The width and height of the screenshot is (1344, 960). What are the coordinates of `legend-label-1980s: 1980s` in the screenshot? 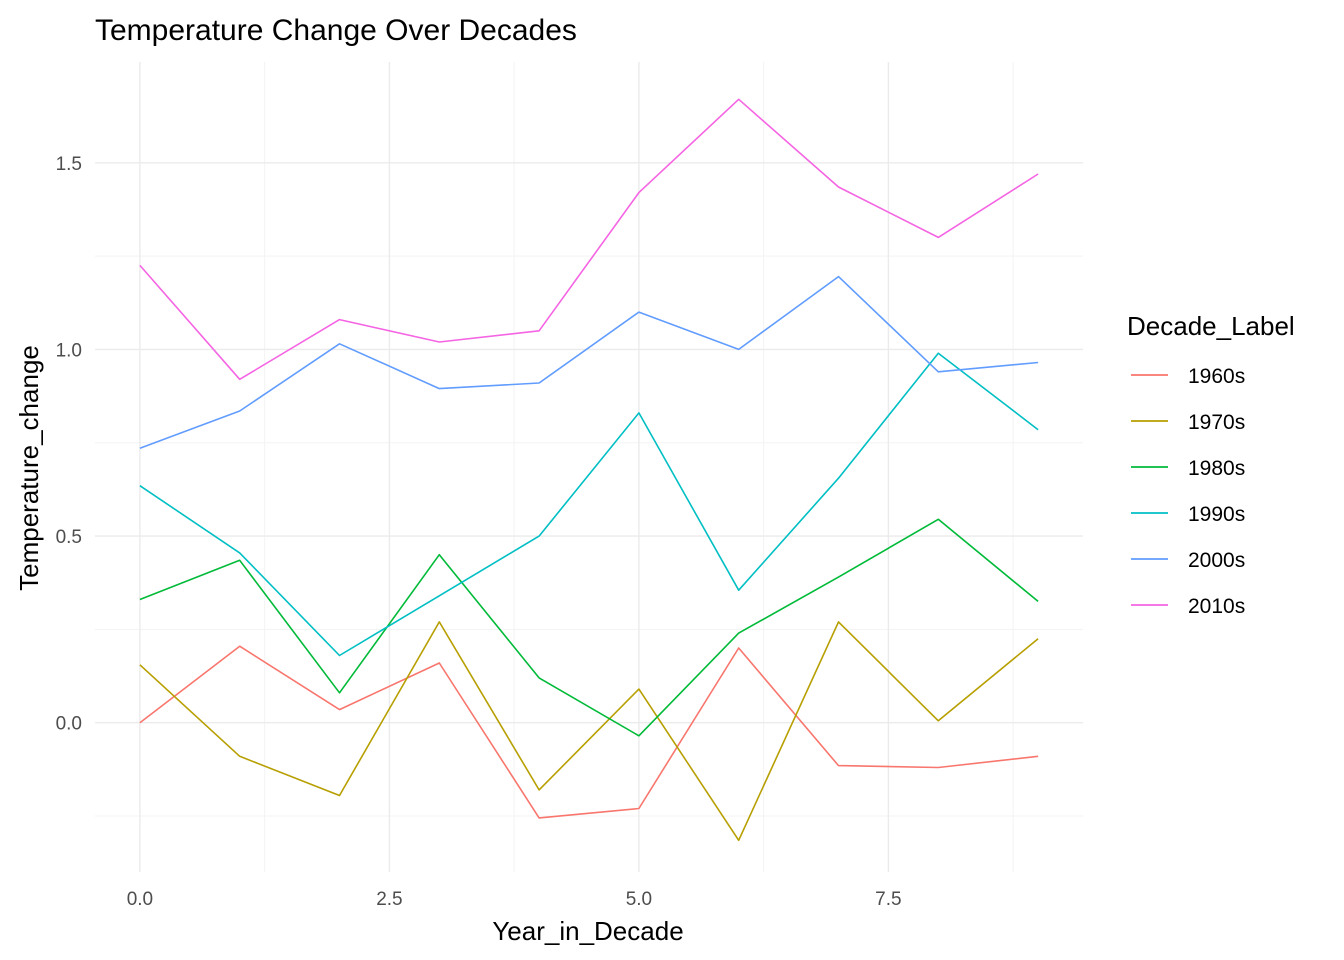 It's located at (1216, 468).